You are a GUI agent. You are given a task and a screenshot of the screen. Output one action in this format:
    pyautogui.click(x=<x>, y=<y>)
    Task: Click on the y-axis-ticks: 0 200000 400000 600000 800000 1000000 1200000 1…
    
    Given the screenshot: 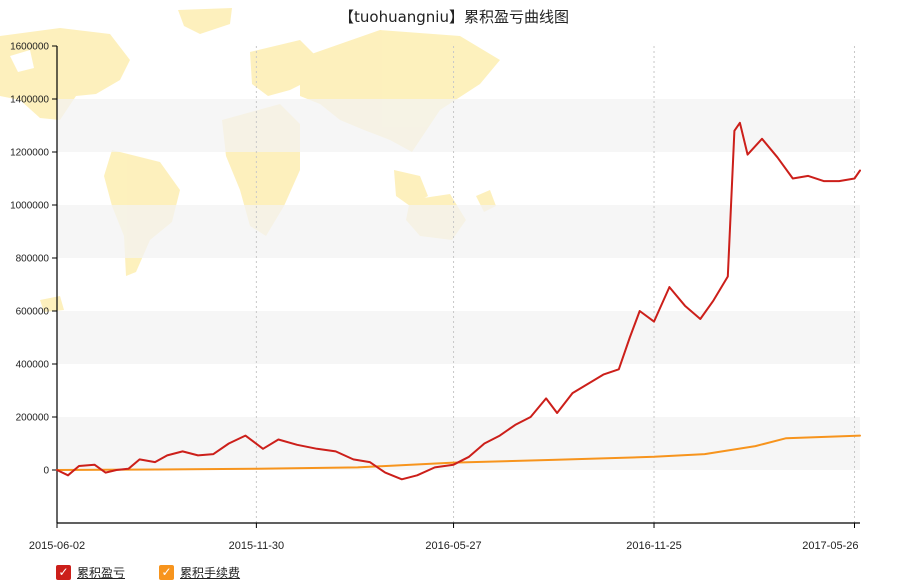 What is the action you would take?
    pyautogui.click(x=33, y=259)
    